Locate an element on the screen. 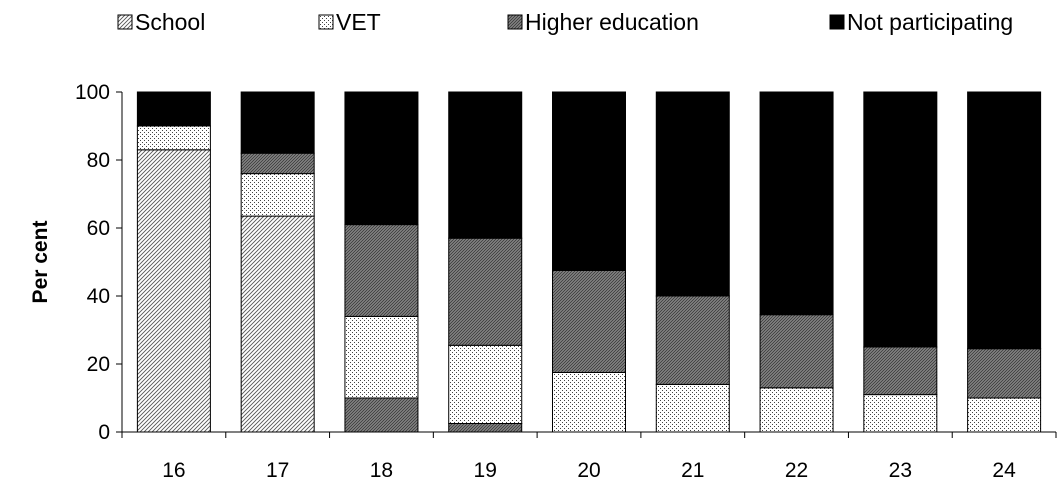  legend-label-school: School is located at coordinates (170, 22).